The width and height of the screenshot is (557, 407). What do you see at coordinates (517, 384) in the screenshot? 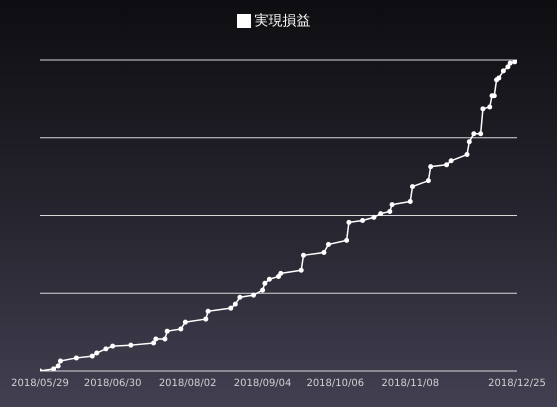
I see `x-tick-label: 2018/12/25` at bounding box center [517, 384].